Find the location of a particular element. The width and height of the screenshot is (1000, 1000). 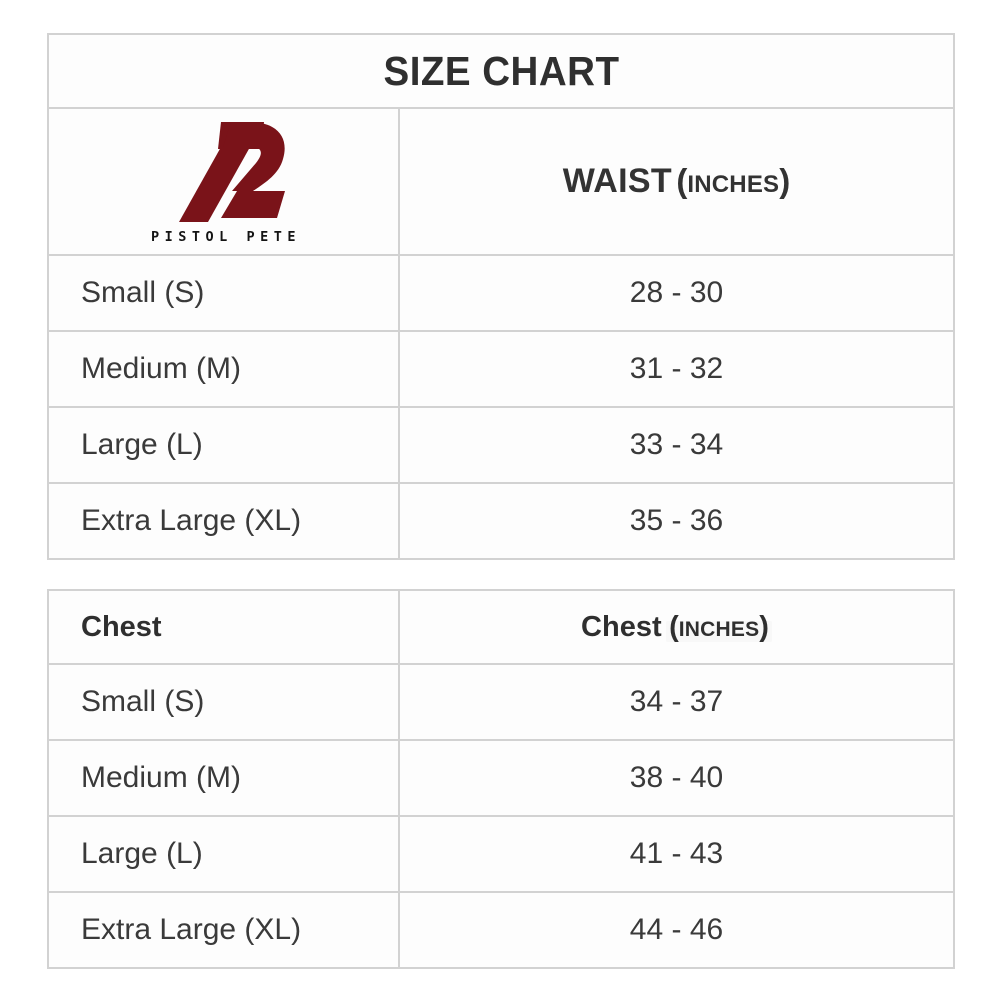

chest-row-value-2: 41 - 43 is located at coordinates (676, 854).